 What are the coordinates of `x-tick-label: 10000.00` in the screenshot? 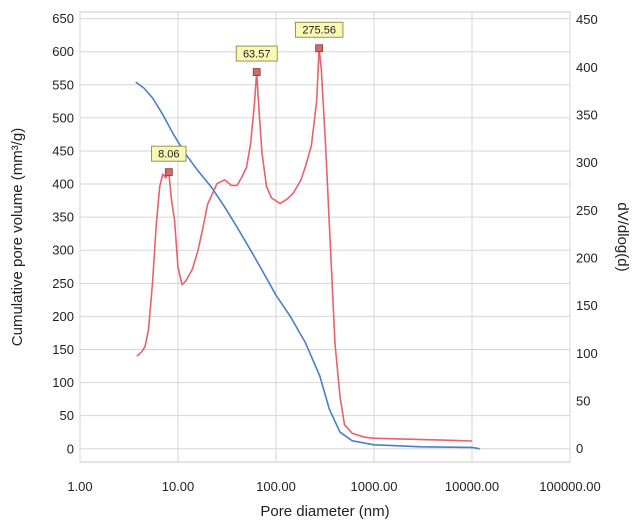 It's located at (472, 486).